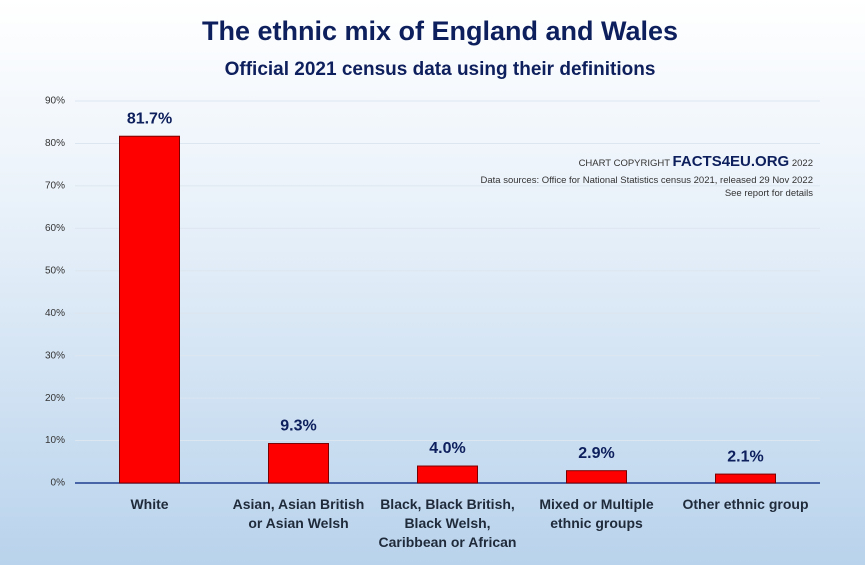  Describe the element at coordinates (55, 186) in the screenshot. I see `y-tick-label: 70%` at that location.